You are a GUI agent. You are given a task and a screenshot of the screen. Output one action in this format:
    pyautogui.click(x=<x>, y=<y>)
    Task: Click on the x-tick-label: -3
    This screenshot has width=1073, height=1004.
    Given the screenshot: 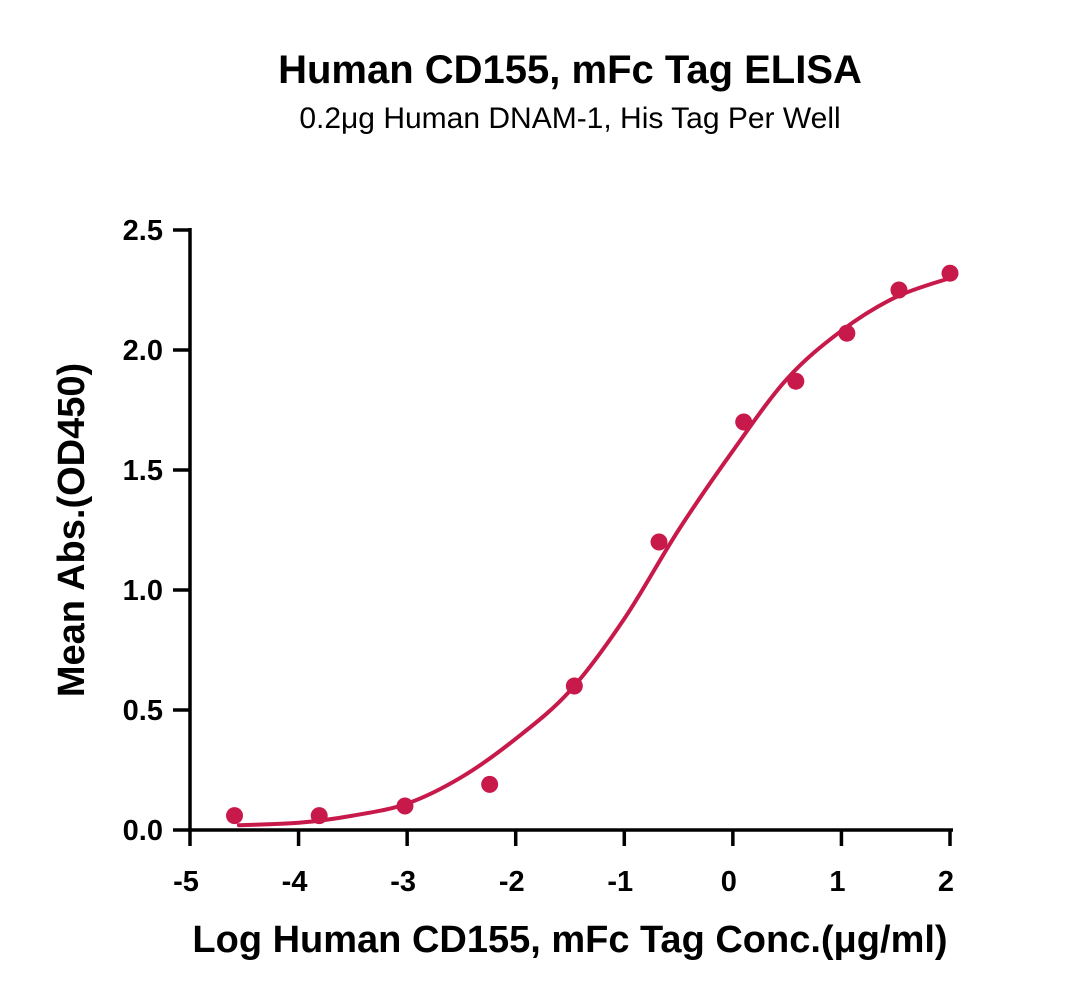 What is the action you would take?
    pyautogui.click(x=403, y=882)
    